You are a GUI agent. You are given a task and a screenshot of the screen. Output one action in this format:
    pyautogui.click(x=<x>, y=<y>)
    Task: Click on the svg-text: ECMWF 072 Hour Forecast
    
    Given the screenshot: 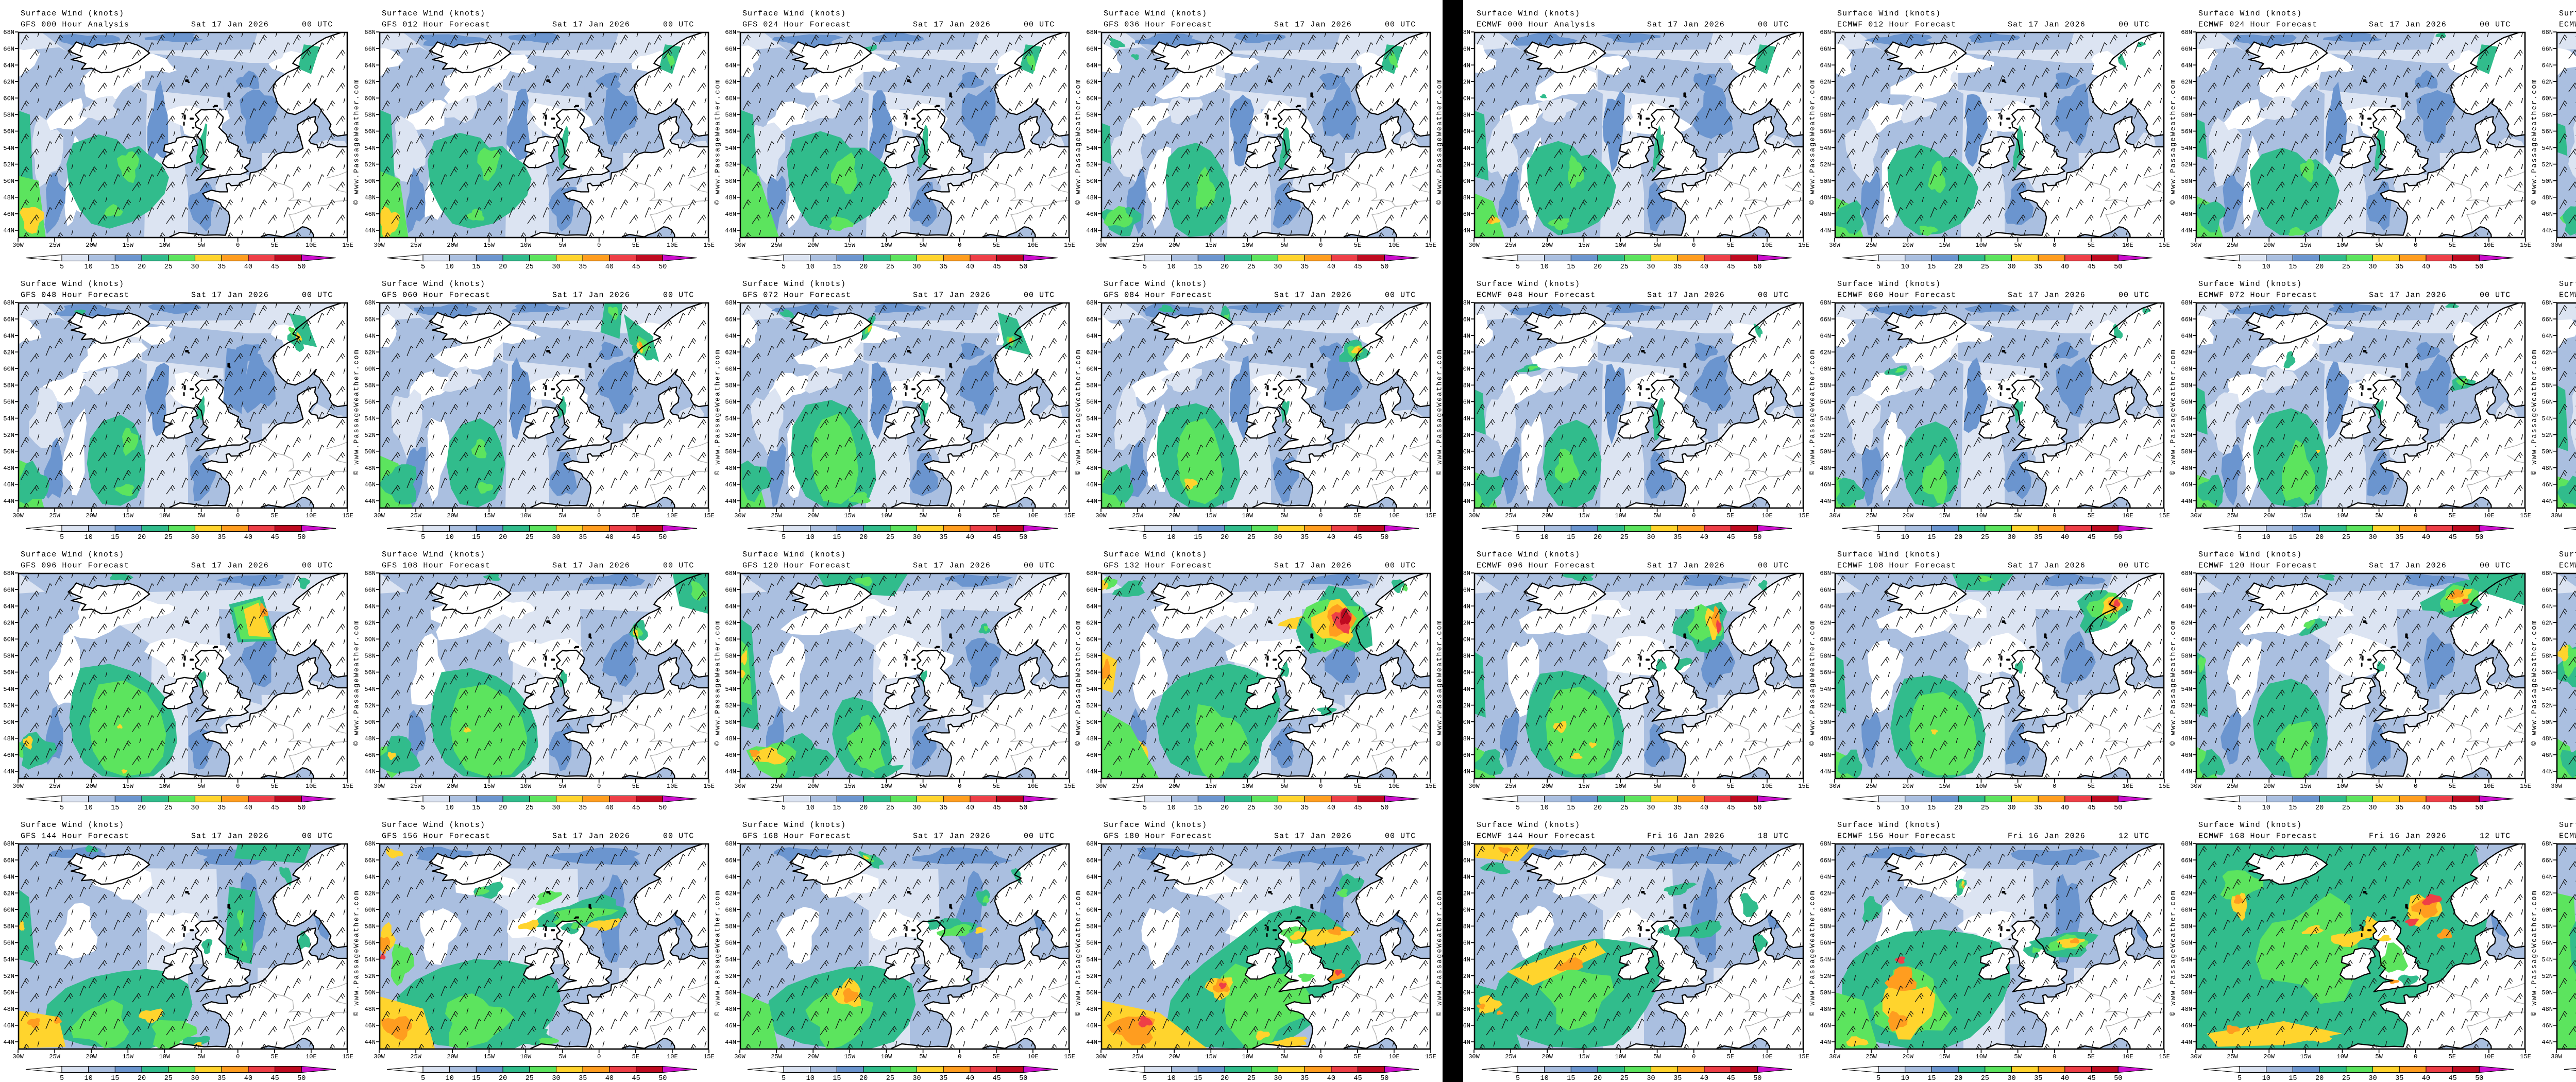 What is the action you would take?
    pyautogui.click(x=2257, y=296)
    